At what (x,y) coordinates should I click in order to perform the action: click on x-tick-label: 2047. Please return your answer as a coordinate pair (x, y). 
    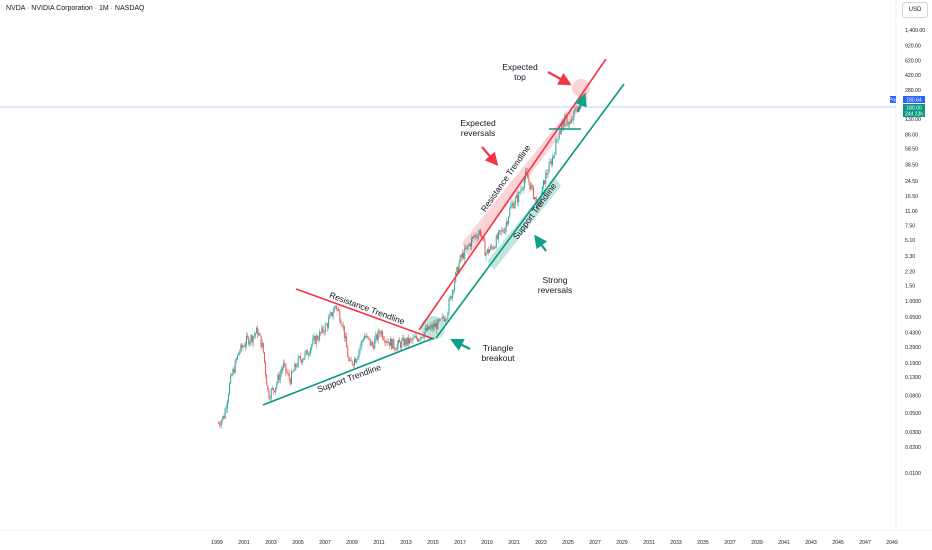
    Looking at the image, I should click on (865, 543).